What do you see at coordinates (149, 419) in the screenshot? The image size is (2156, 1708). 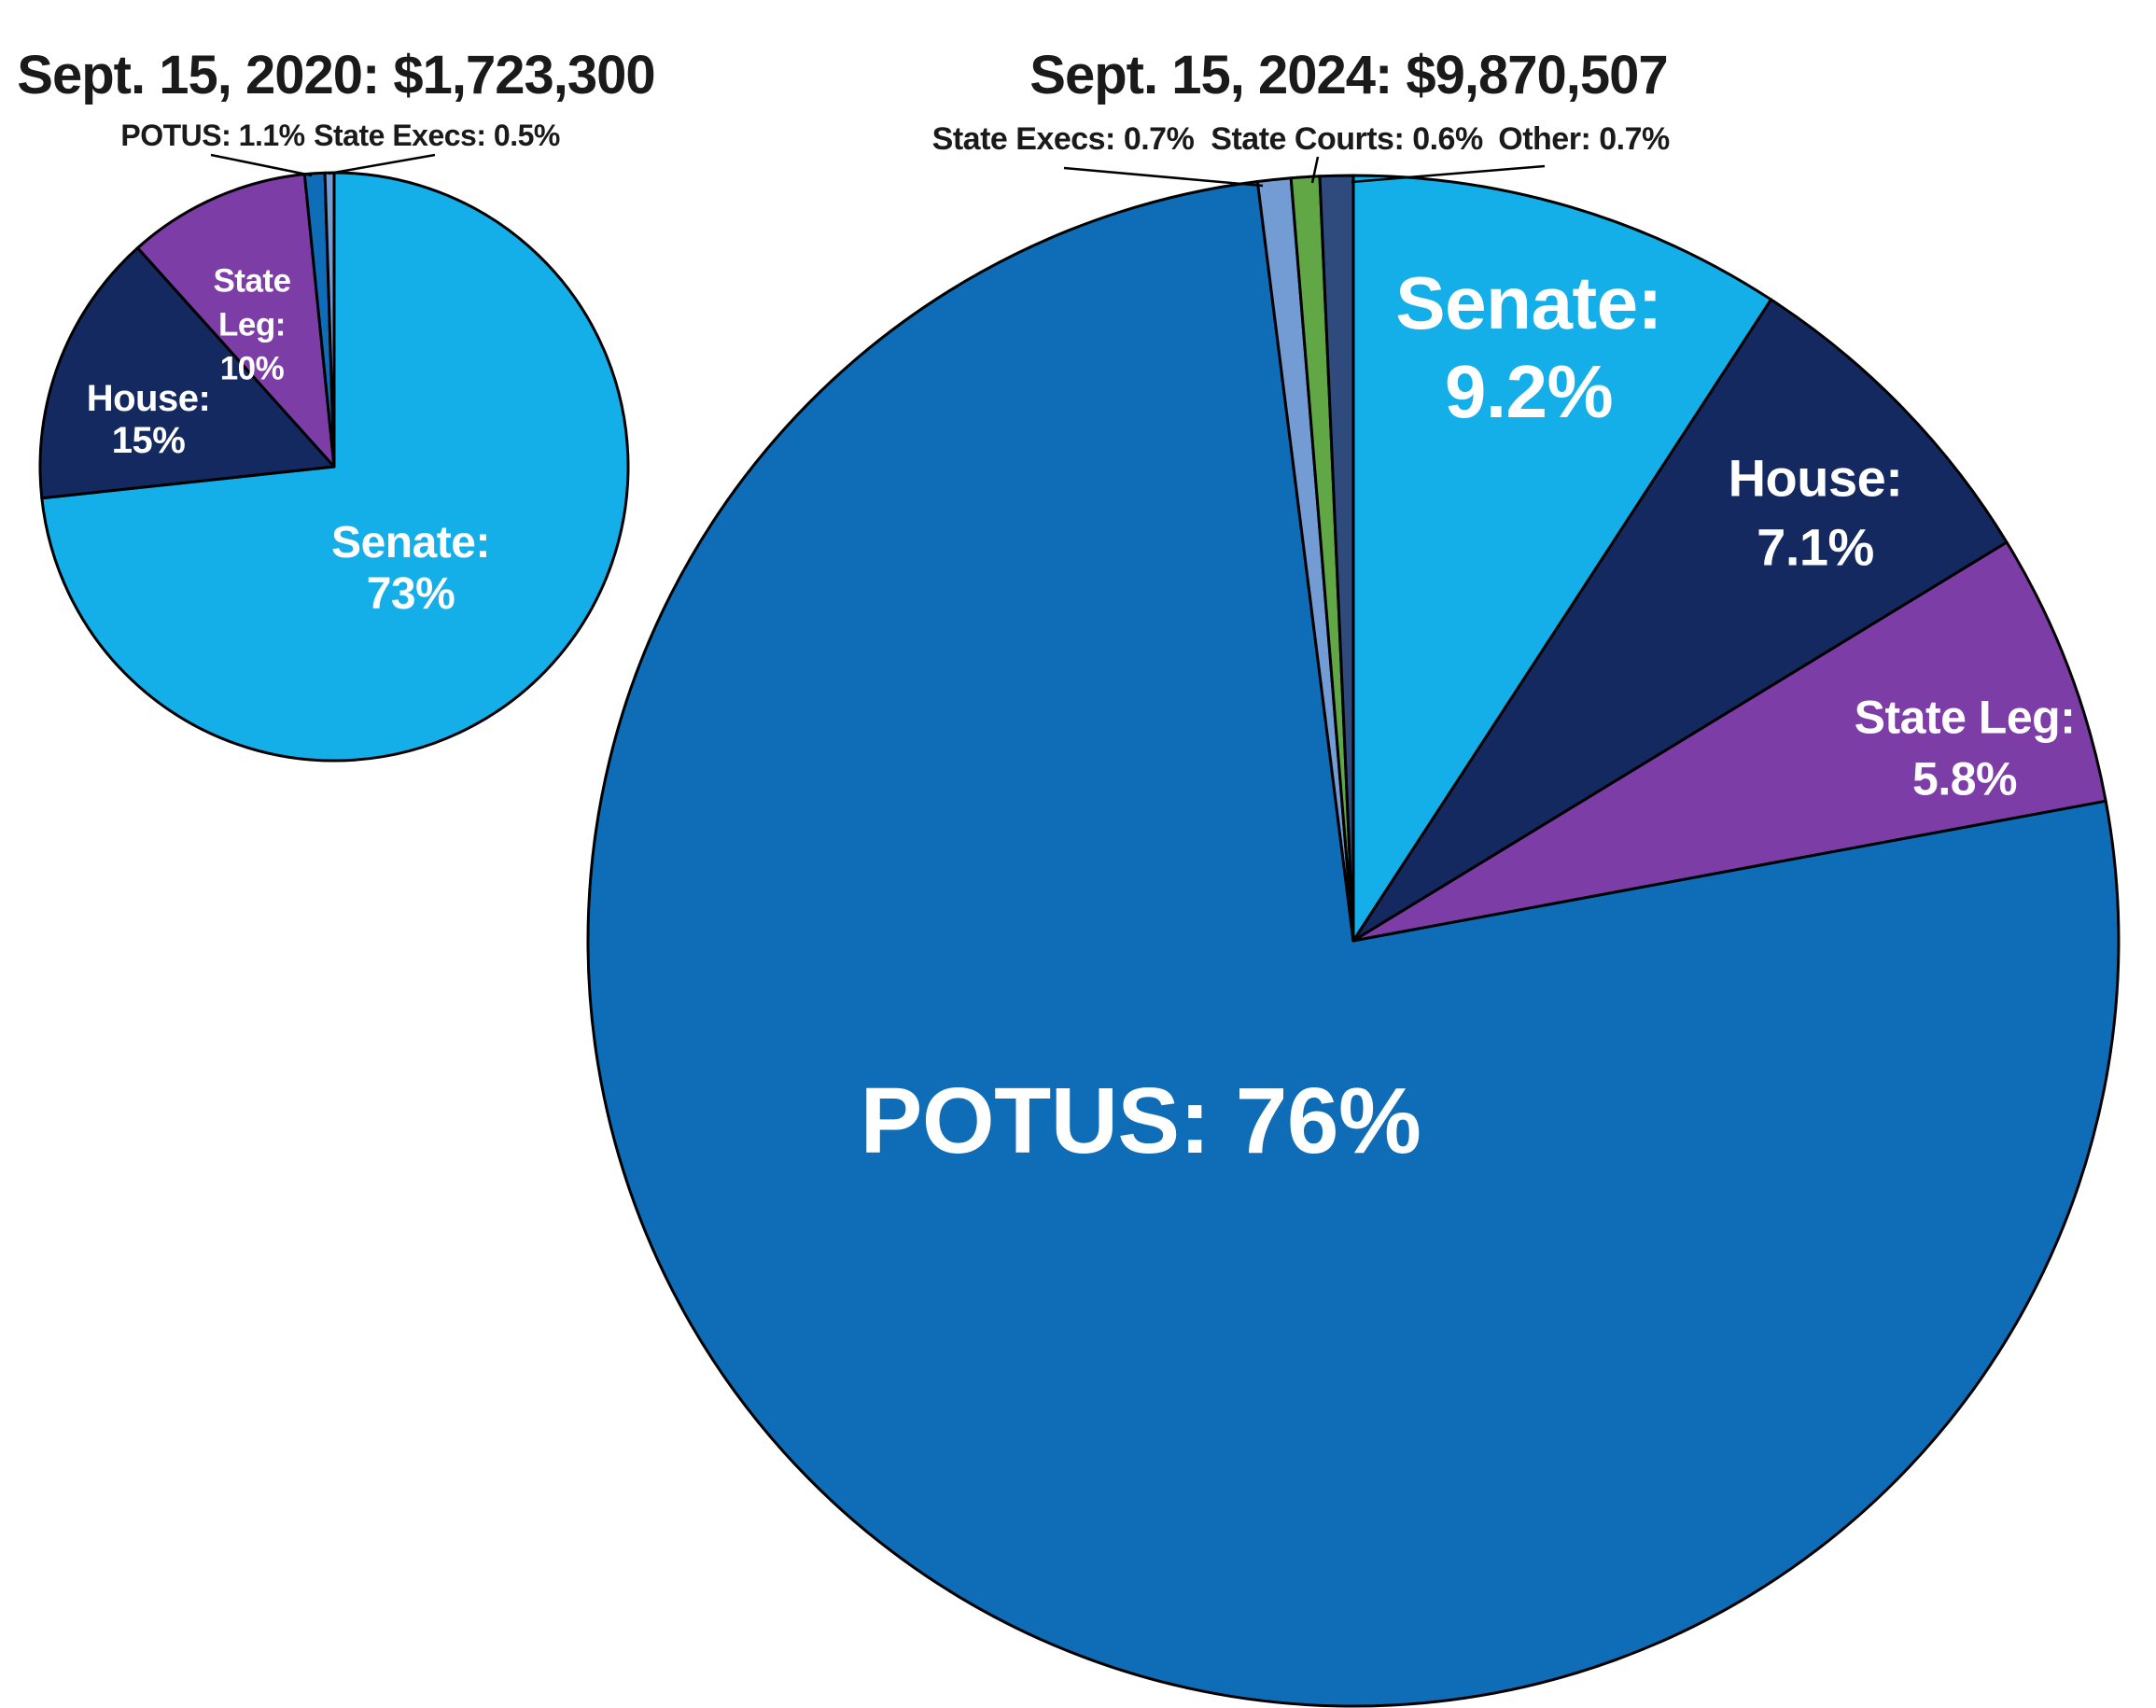 I see `slice-label-house: House: 15%` at bounding box center [149, 419].